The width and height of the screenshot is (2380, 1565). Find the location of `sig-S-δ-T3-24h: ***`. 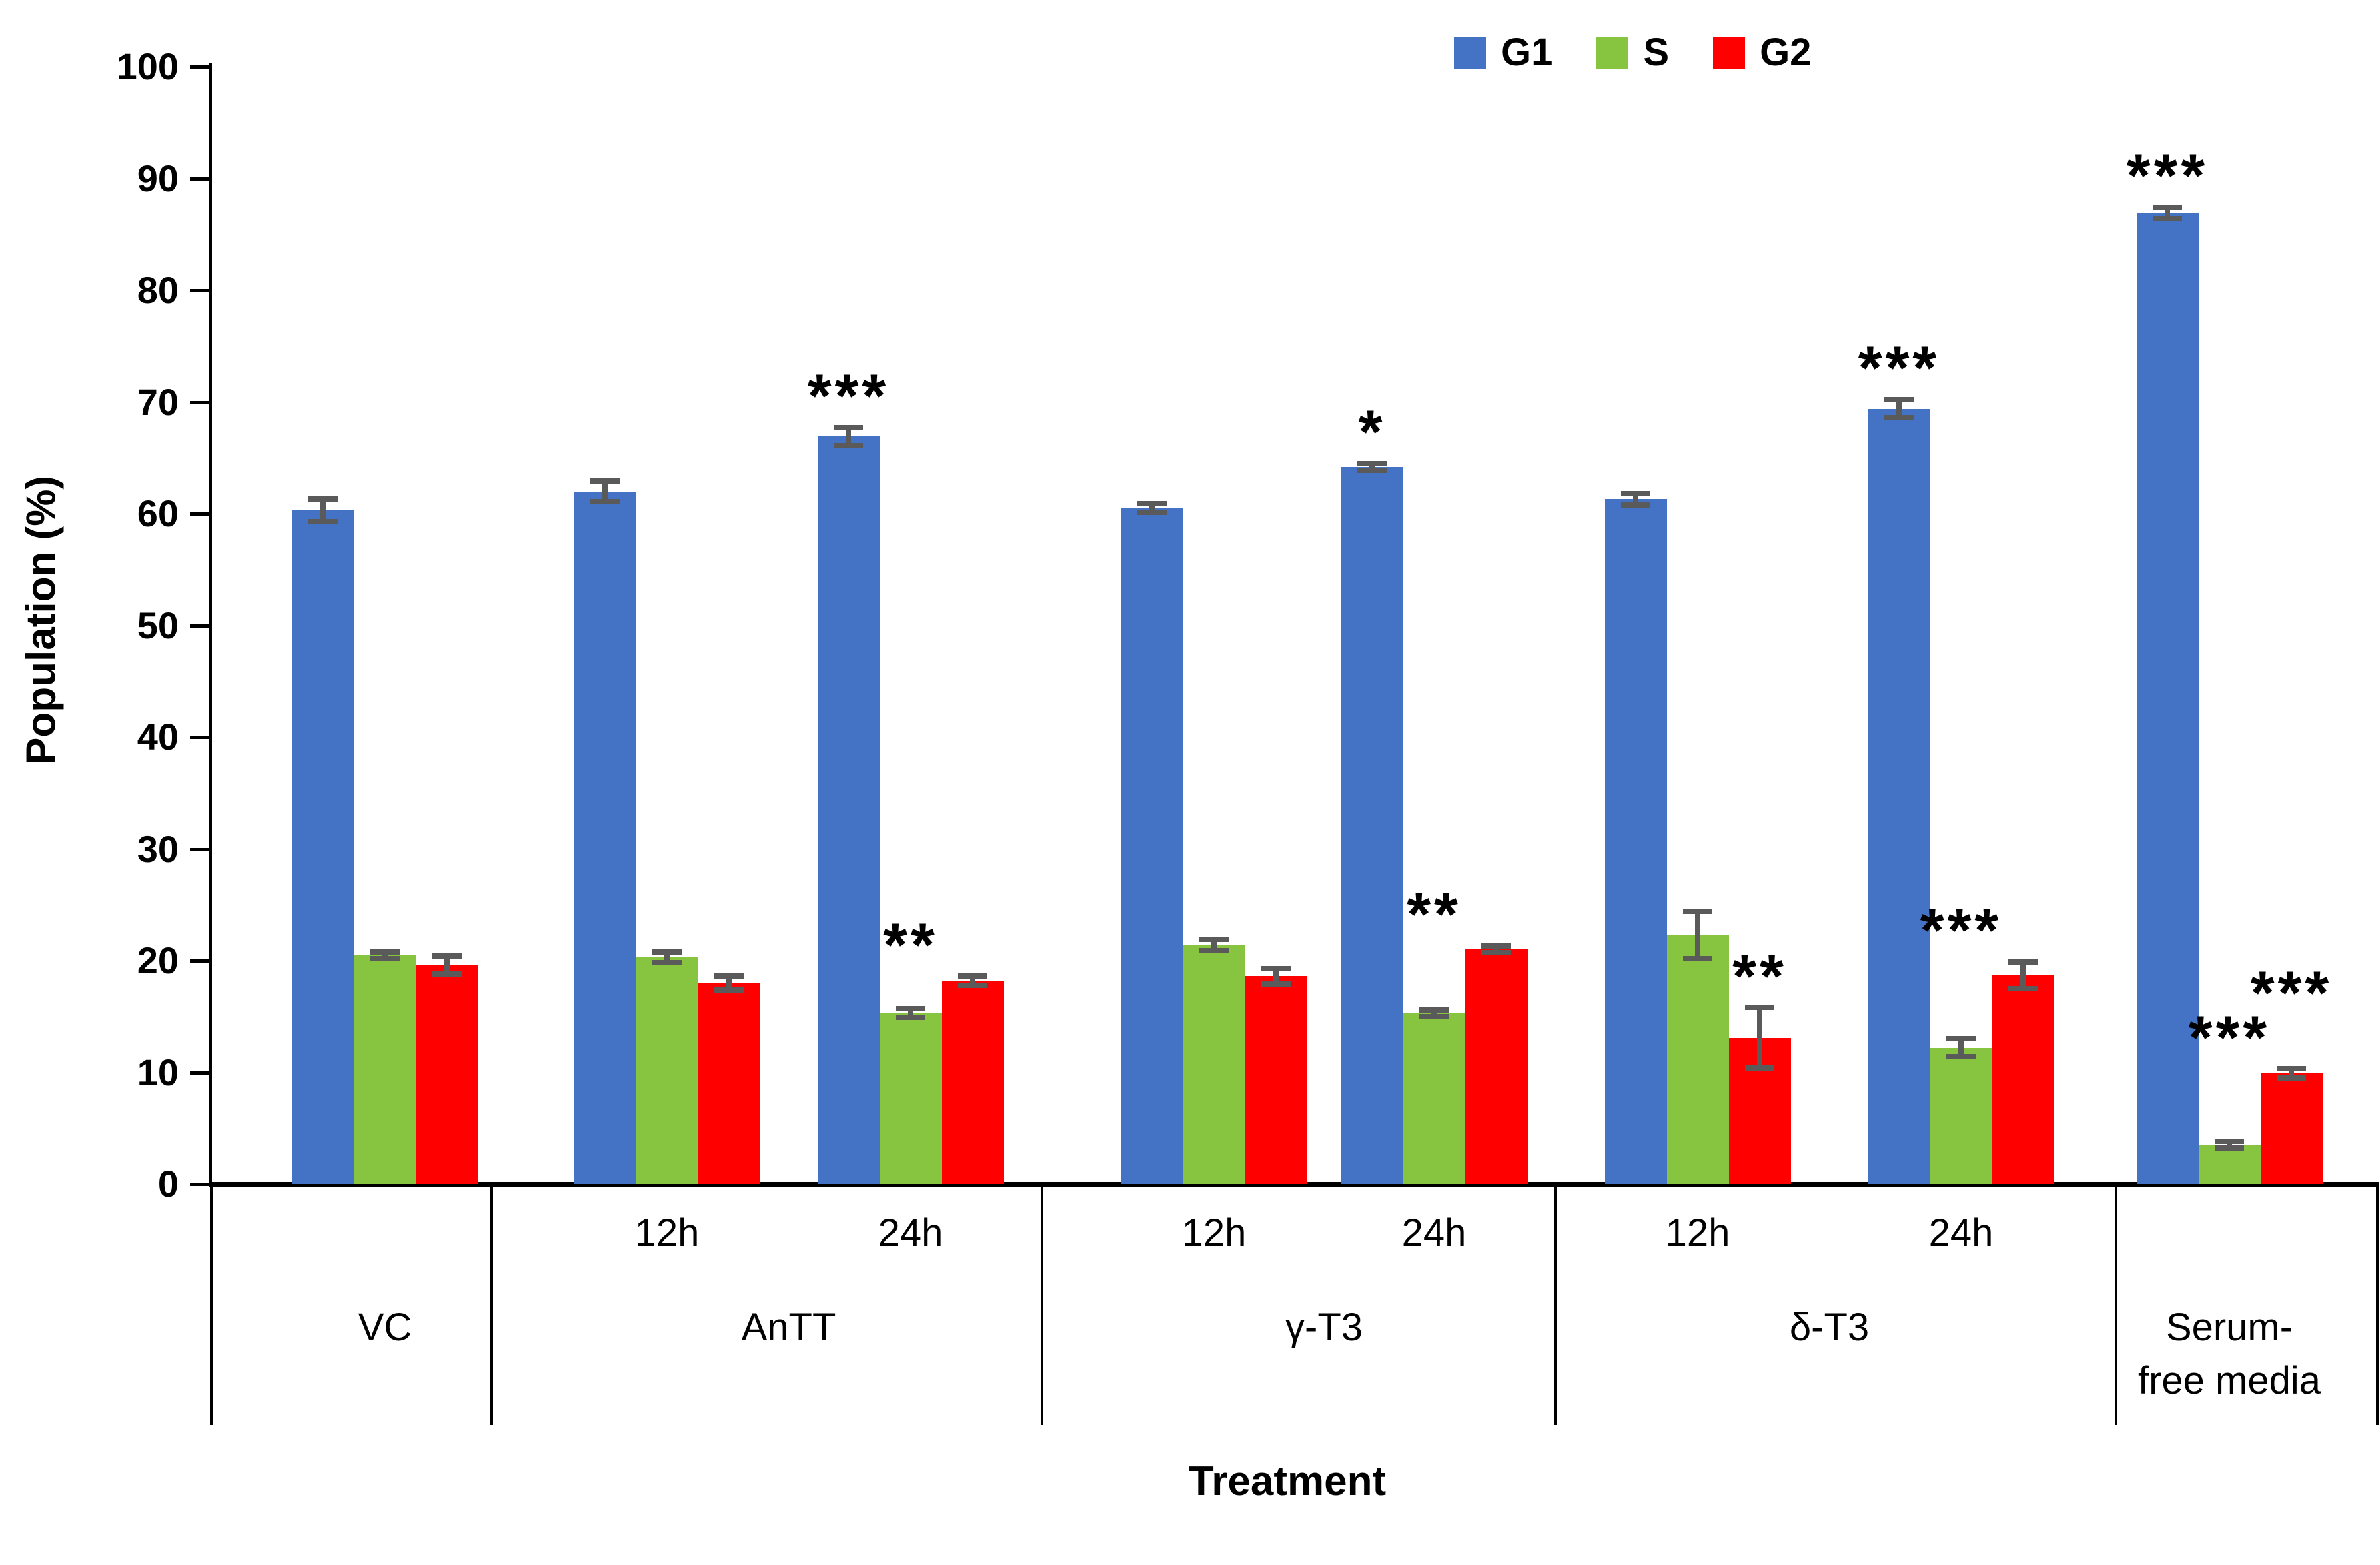

sig-S-δ-T3-24h: *** is located at coordinates (1961, 930).